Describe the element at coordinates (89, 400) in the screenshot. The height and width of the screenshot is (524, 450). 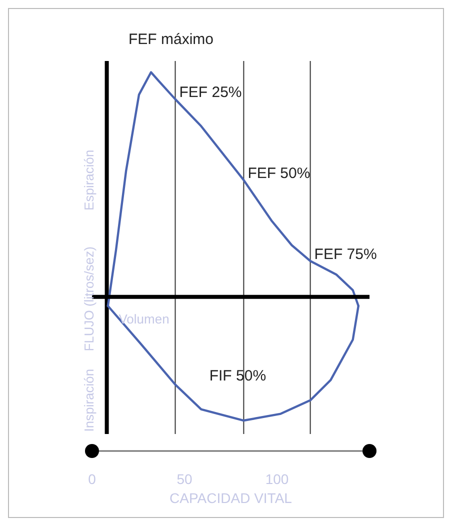
I see `annotation: Inspiración` at that location.